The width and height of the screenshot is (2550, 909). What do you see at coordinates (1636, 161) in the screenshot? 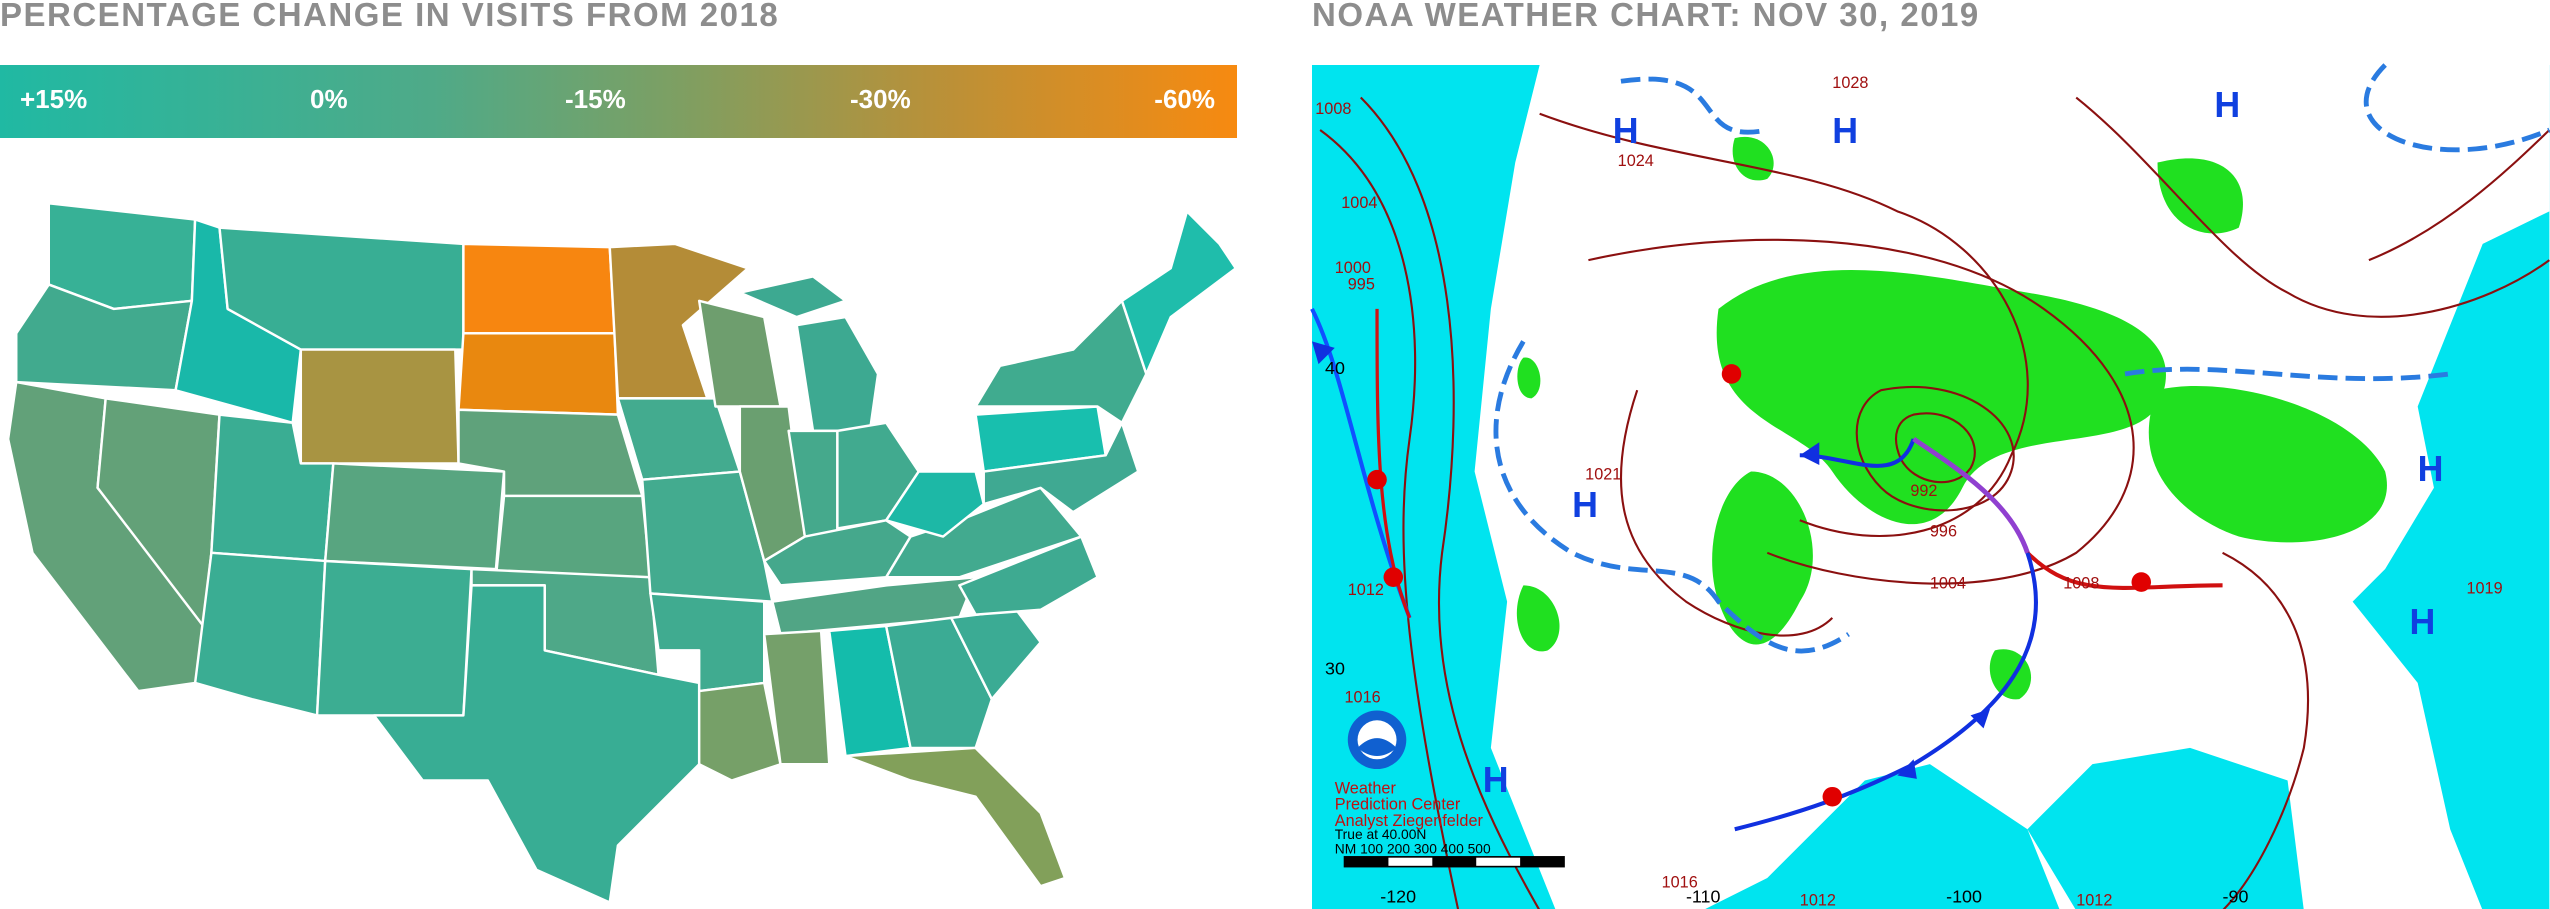
I see `pressure-label: 1024` at bounding box center [1636, 161].